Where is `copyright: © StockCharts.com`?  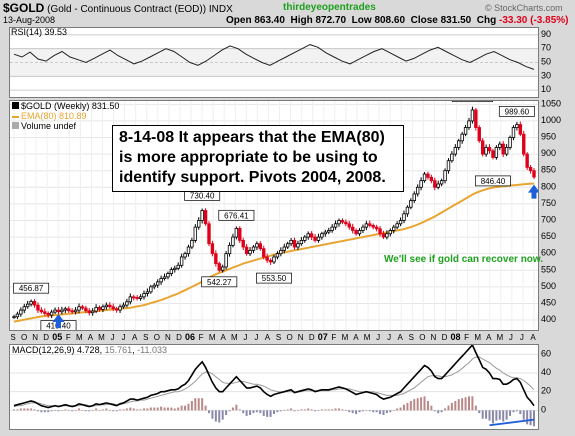 copyright: © StockCharts.com is located at coordinates (524, 8).